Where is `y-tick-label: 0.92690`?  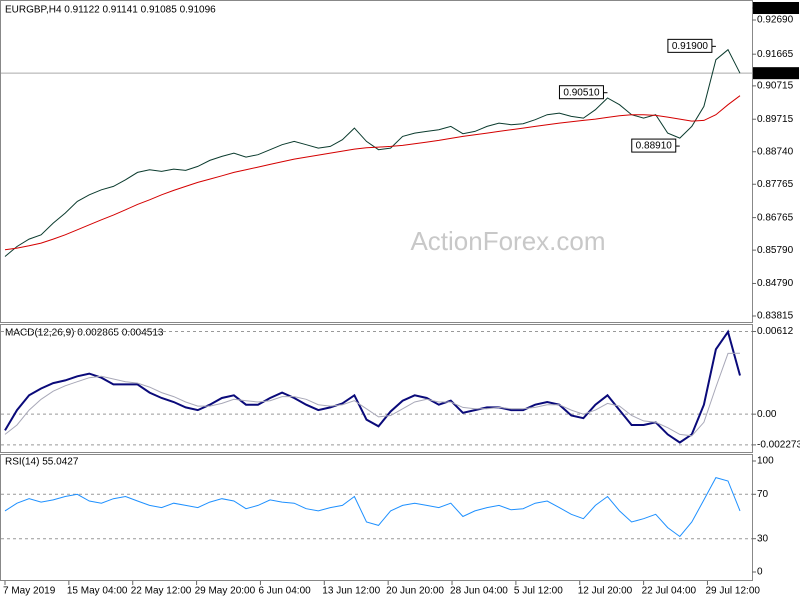
y-tick-label: 0.92690 is located at coordinates (775, 20).